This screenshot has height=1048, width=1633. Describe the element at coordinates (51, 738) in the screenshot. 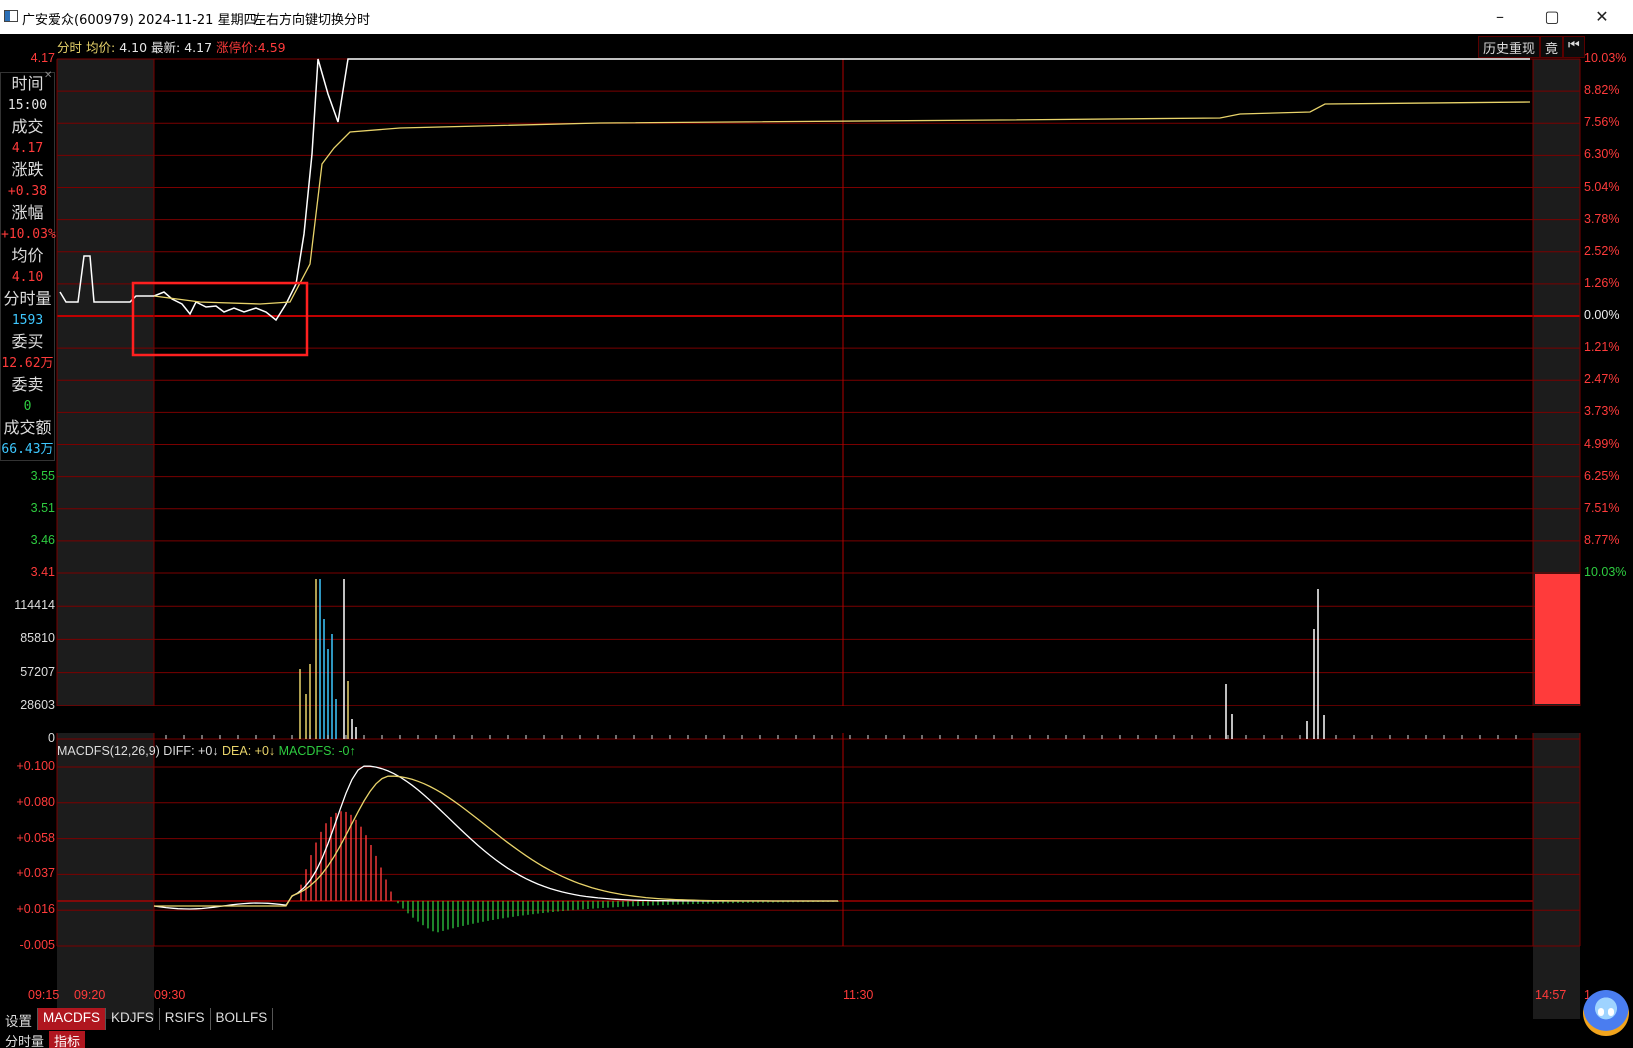

I see `volume-axis-label: 0` at that location.